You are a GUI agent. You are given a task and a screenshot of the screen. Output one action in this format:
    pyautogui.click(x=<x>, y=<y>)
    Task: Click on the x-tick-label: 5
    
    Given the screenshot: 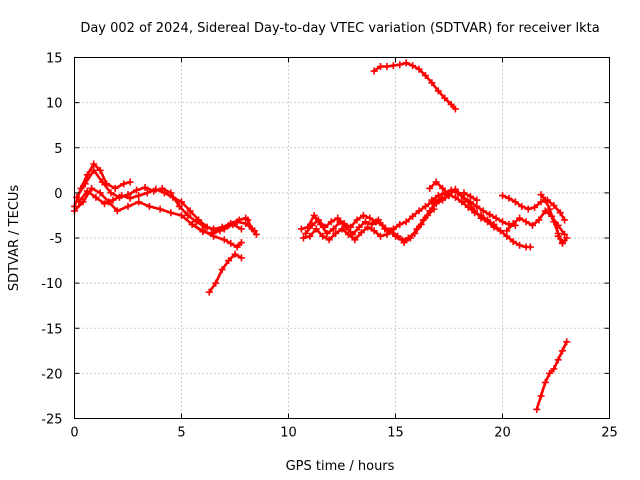 What is the action you would take?
    pyautogui.click(x=181, y=433)
    